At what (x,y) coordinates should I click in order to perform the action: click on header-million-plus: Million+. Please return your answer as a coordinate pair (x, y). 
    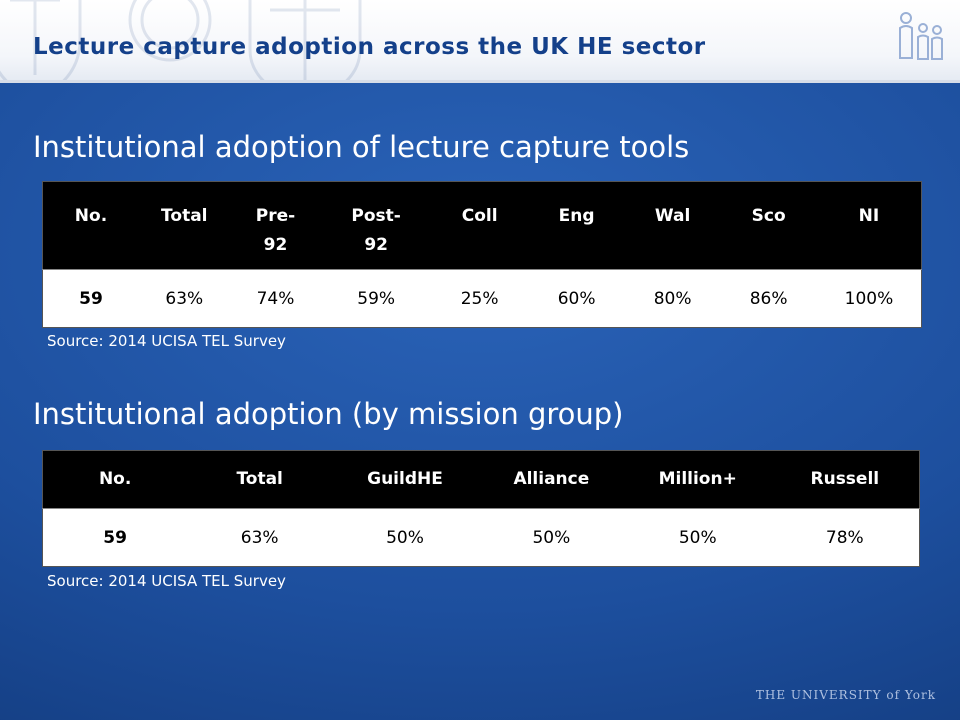
    Looking at the image, I should click on (697, 479).